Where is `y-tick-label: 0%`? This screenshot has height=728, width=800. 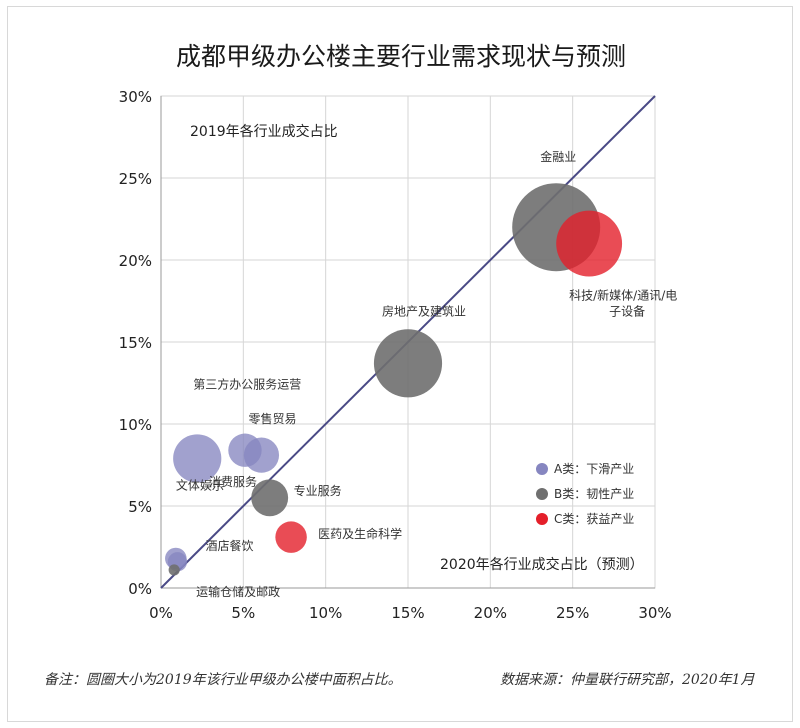
y-tick-label: 0% is located at coordinates (140, 589).